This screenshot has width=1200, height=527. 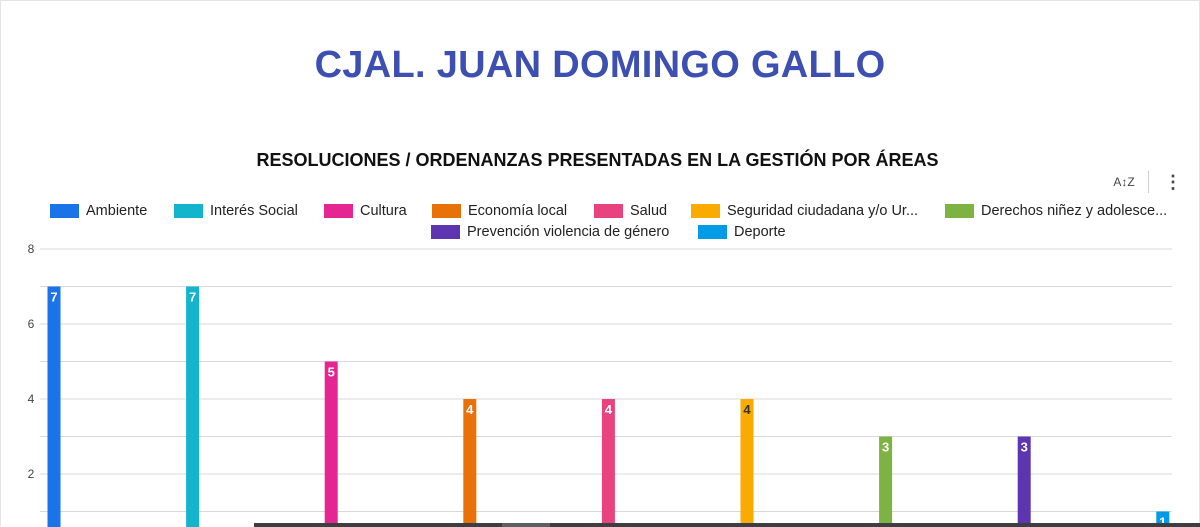 What do you see at coordinates (383, 211) in the screenshot?
I see `legend-label: Cultura` at bounding box center [383, 211].